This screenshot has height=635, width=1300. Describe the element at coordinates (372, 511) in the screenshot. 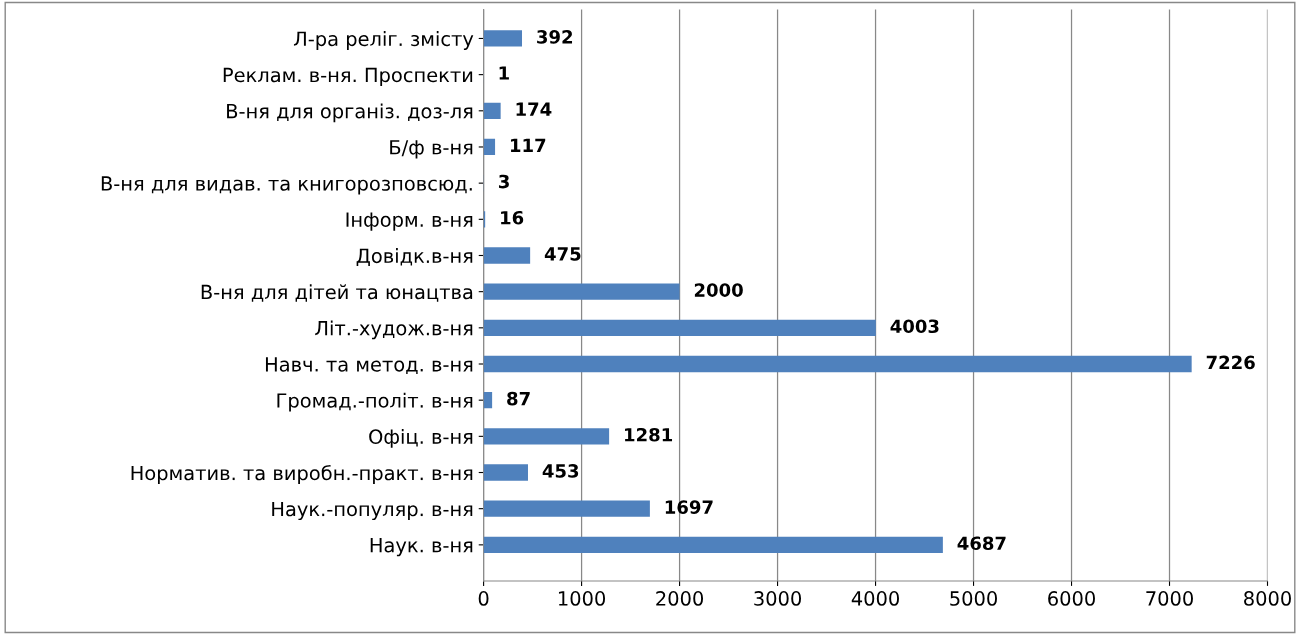

I see `y-tick-label: Наук.-популяр. в-ня` at that location.